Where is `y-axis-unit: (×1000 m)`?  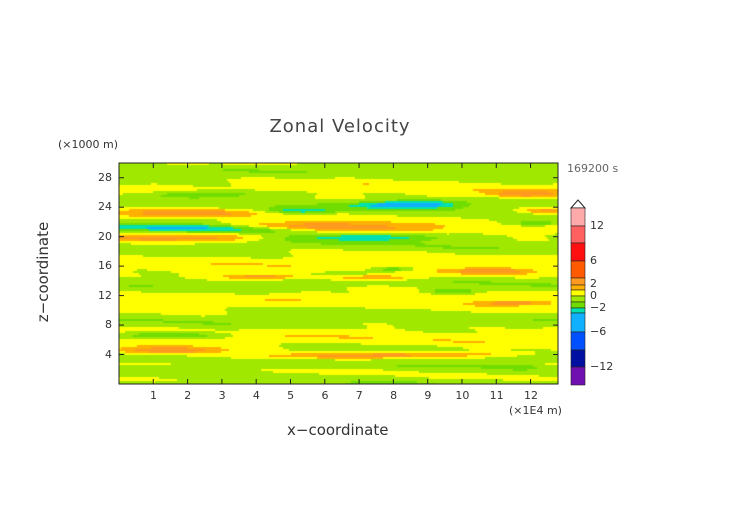
y-axis-unit: (×1000 m) is located at coordinates (88, 144).